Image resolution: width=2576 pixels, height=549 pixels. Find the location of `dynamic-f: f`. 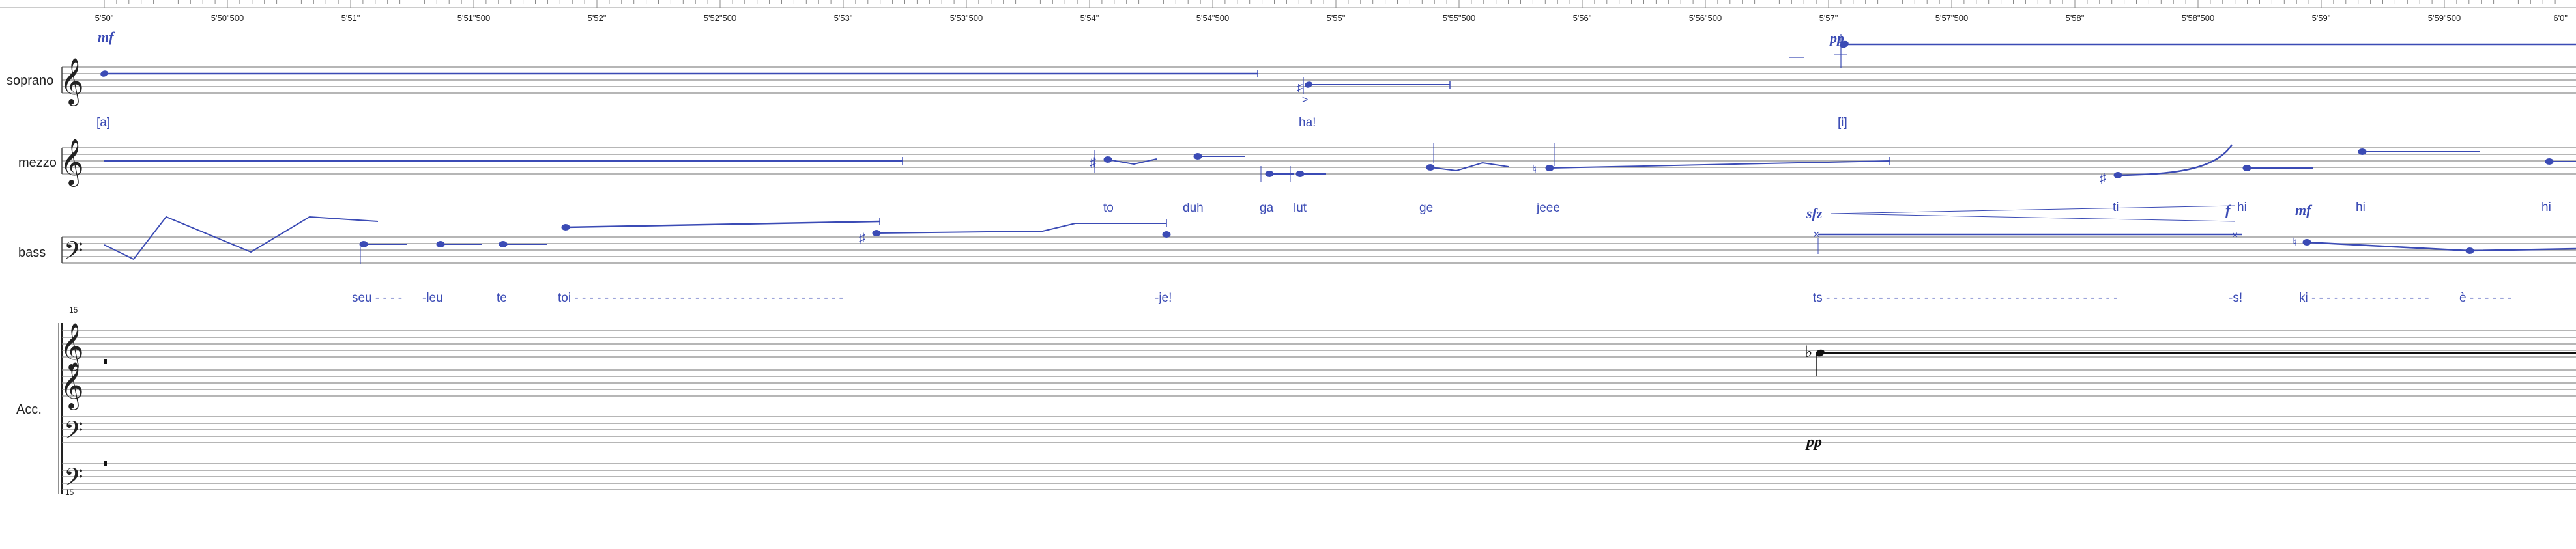

dynamic-f: f is located at coordinates (2228, 210).